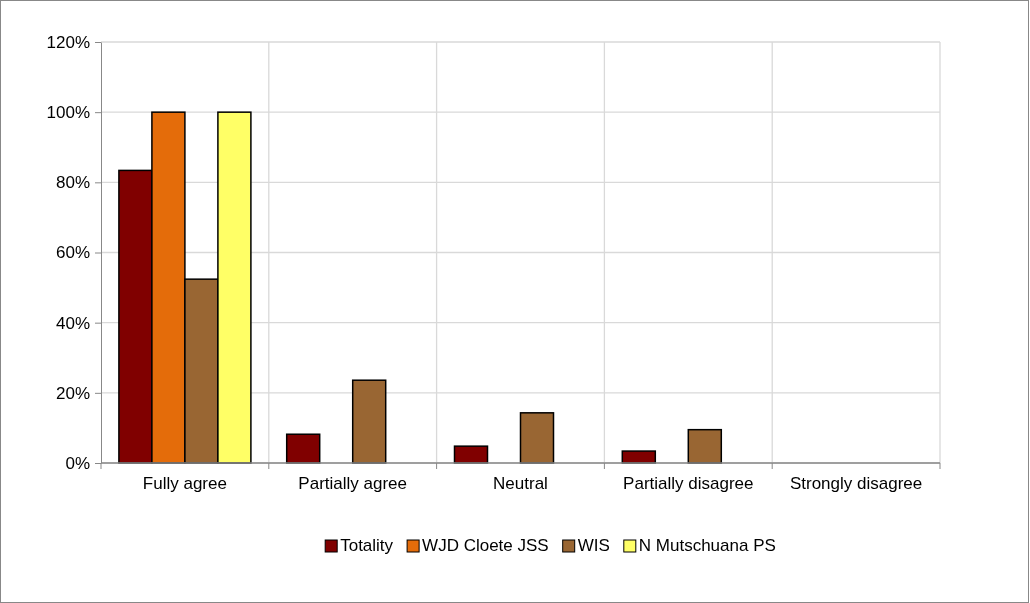  I want to click on x-tick-label: Partially agree, so click(353, 483).